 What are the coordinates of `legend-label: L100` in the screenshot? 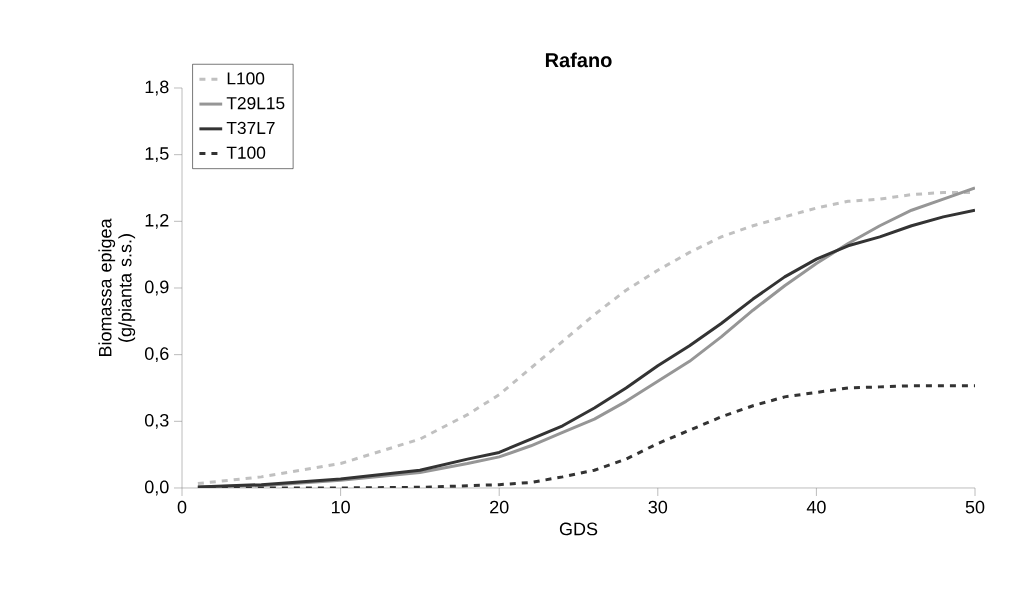 It's located at (246, 78).